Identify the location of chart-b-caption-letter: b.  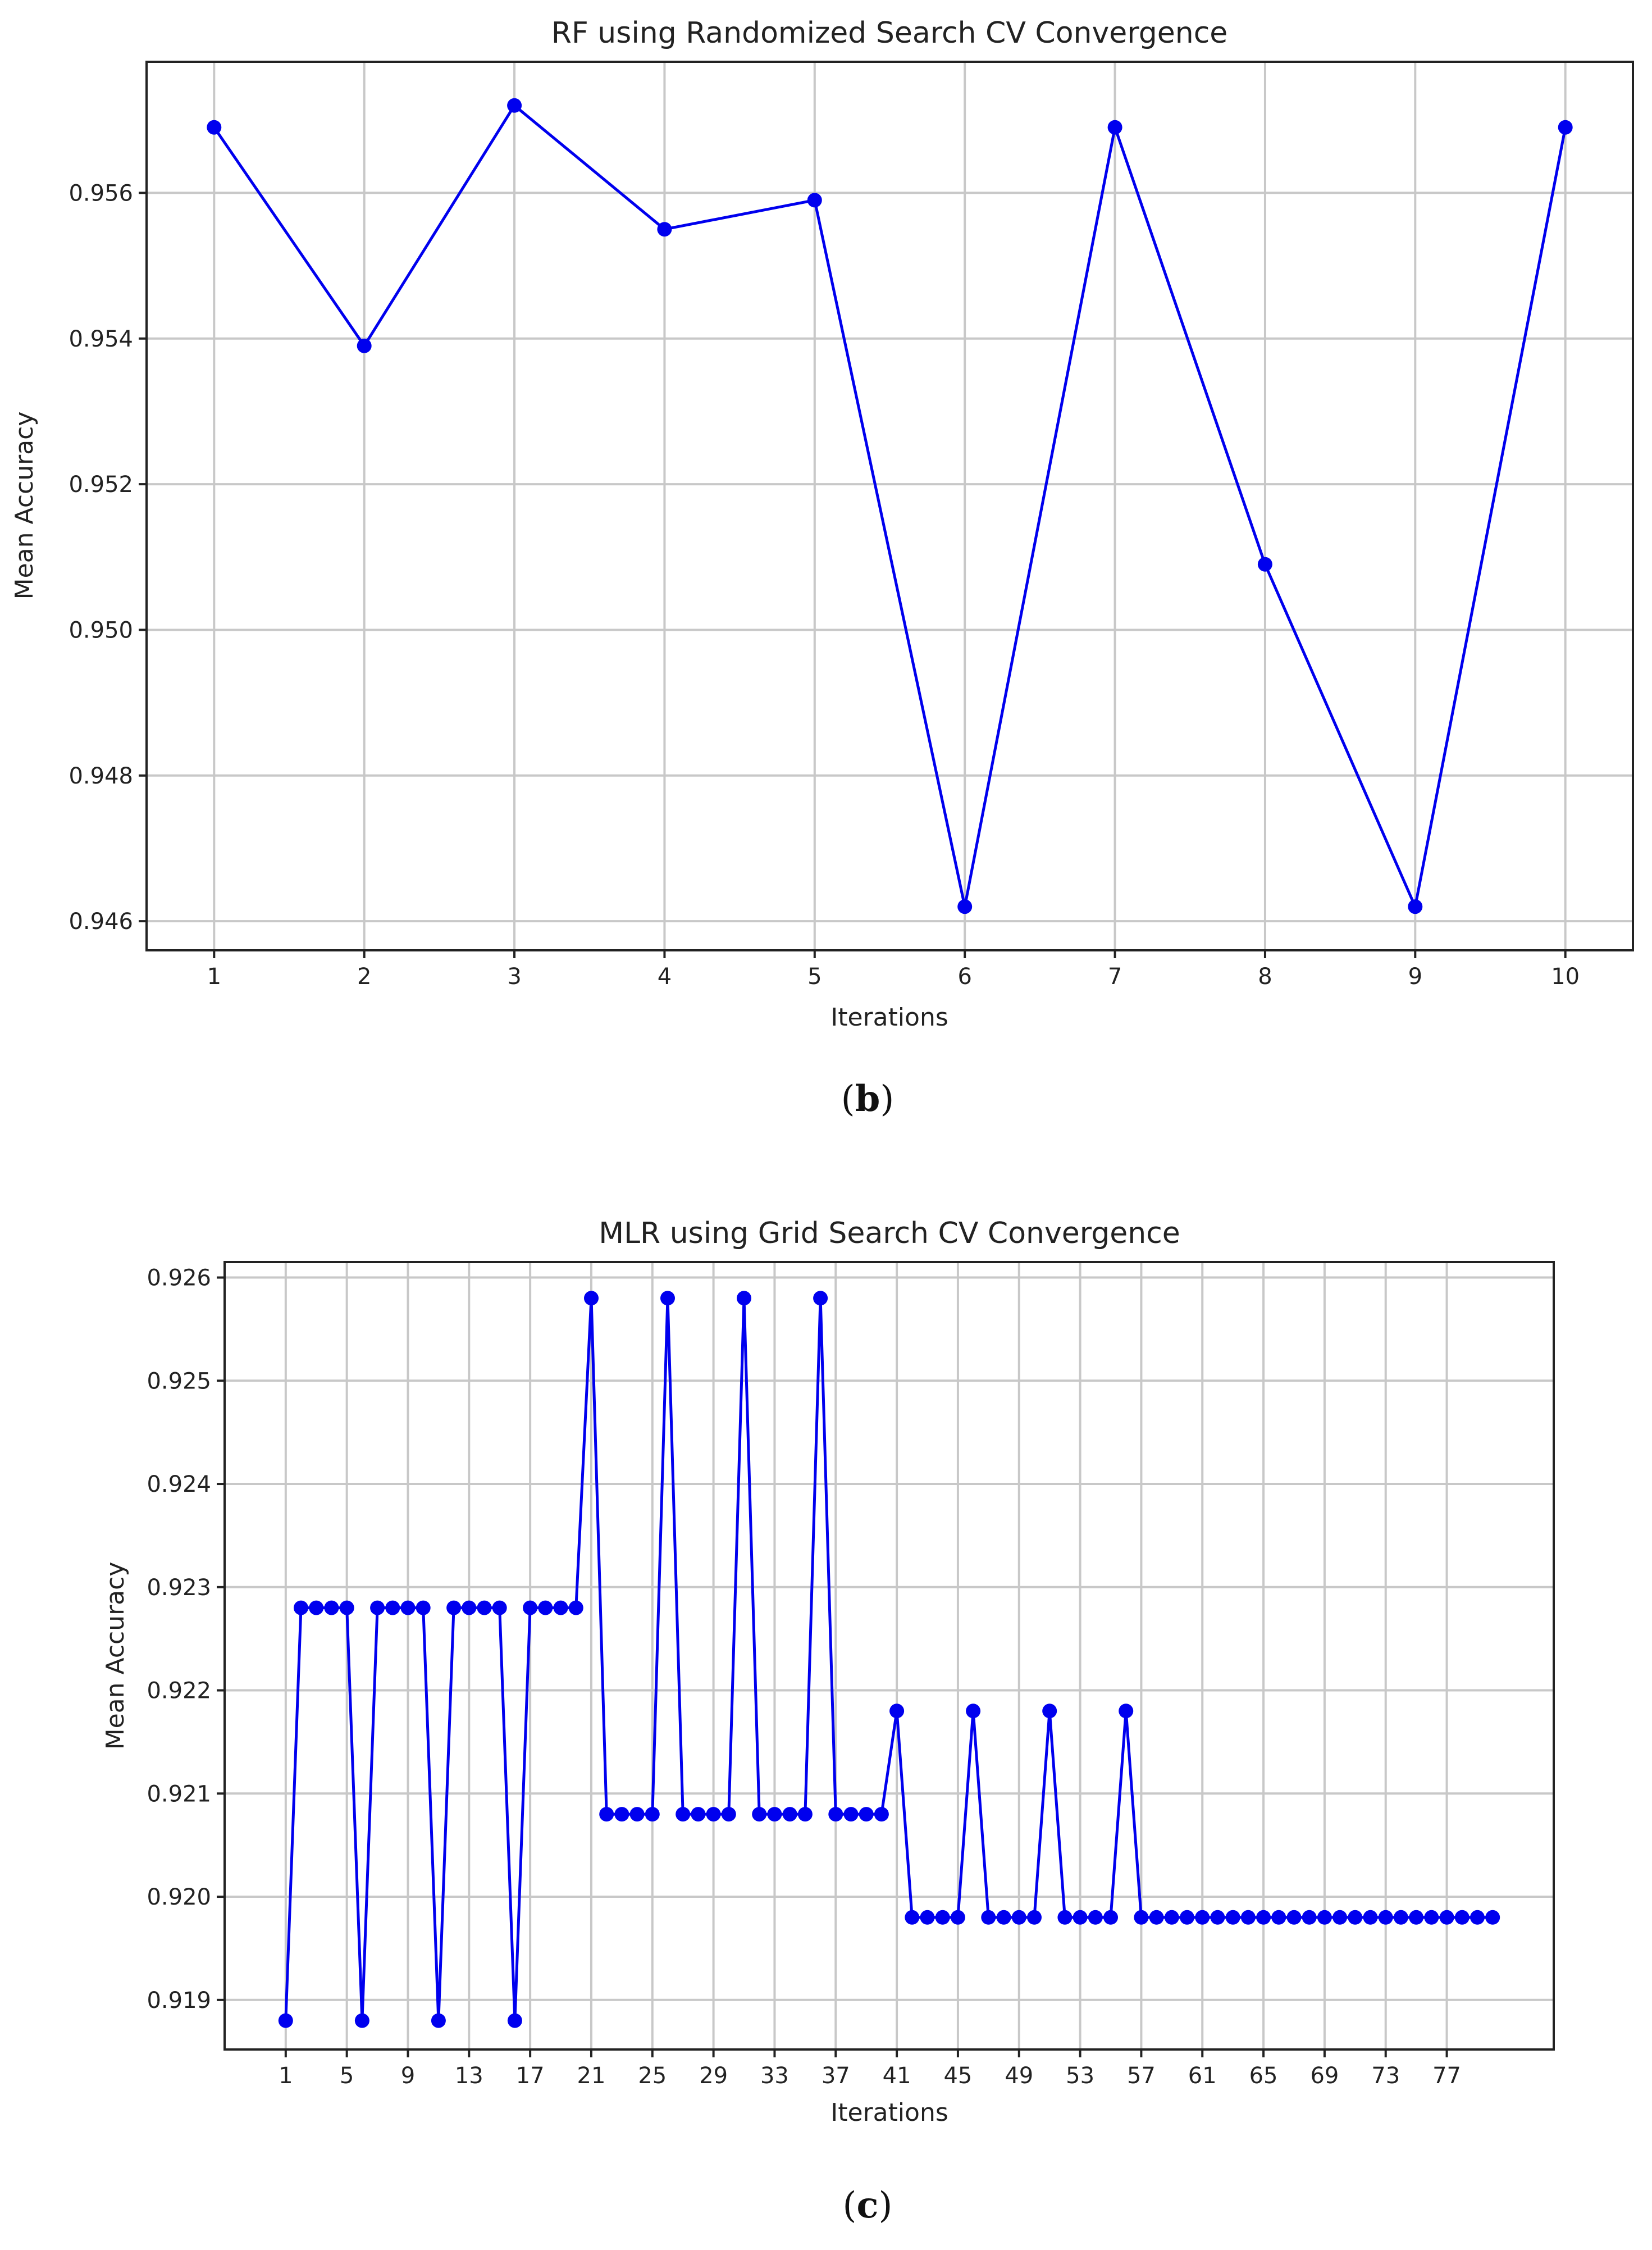
(867, 1099).